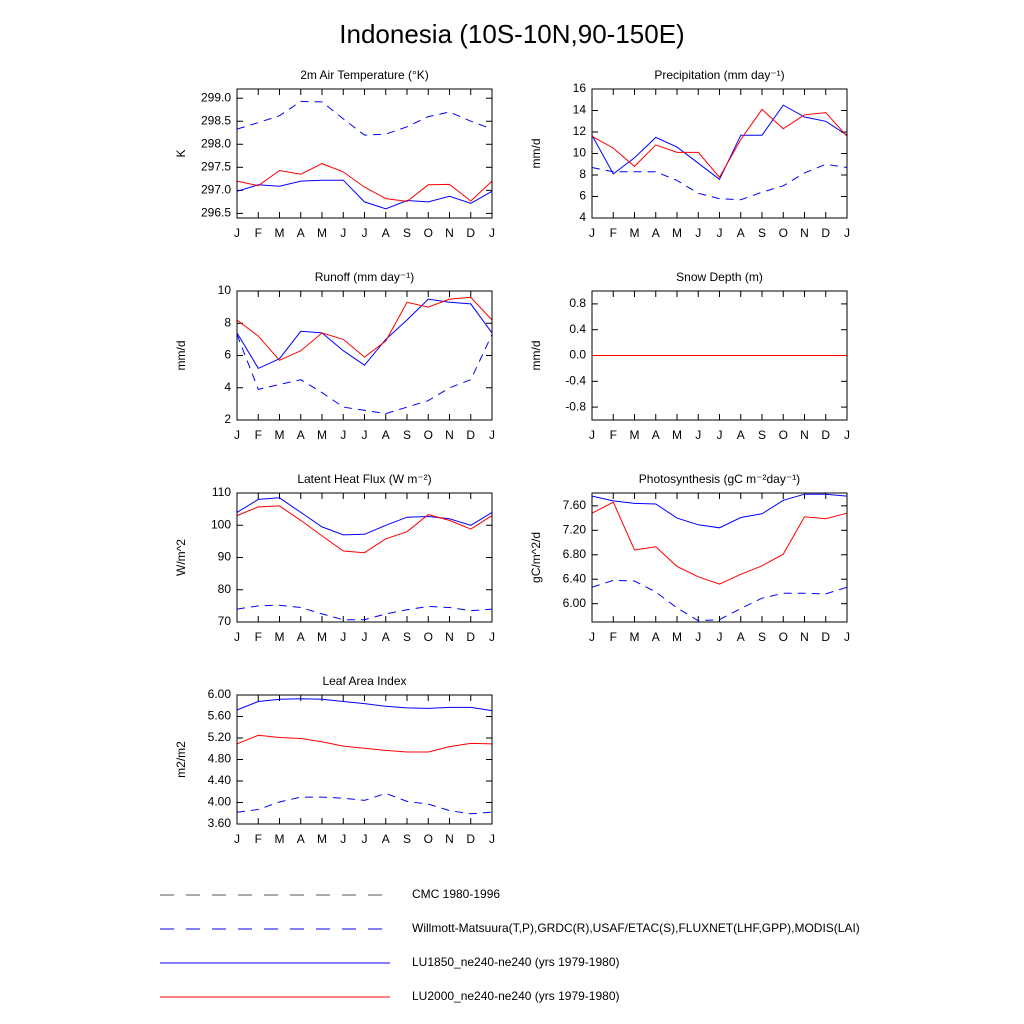  I want to click on figure-title: Indonesia (10S-10N,90-150E), so click(511, 34).